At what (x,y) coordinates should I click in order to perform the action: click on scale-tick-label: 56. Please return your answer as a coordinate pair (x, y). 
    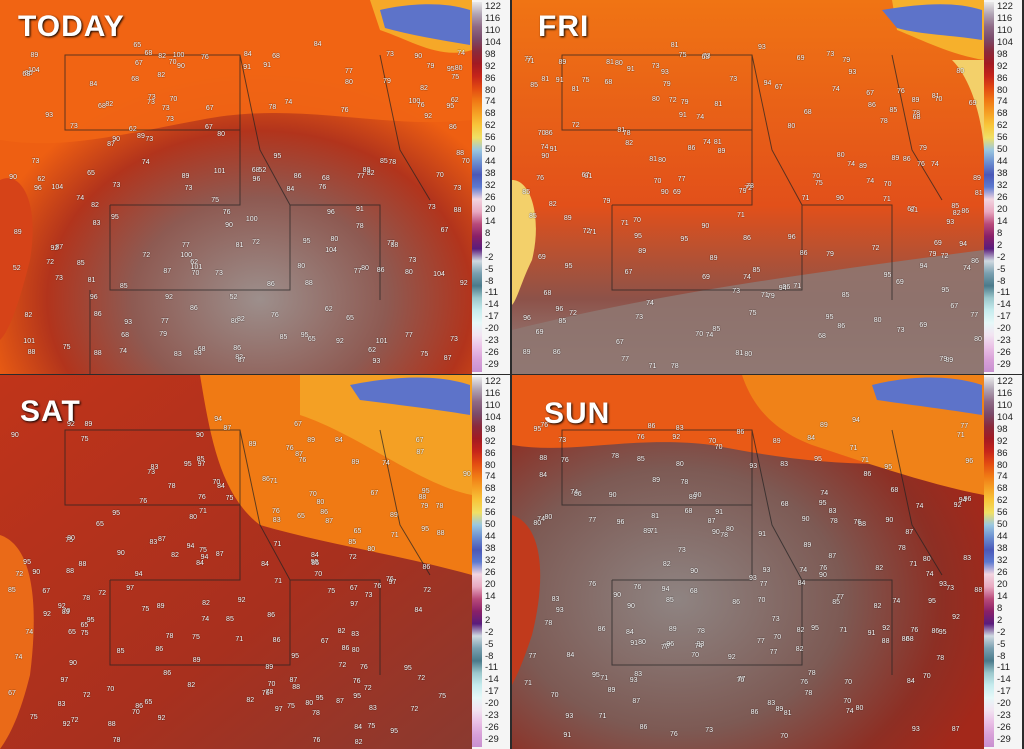
    Looking at the image, I should click on (490, 513).